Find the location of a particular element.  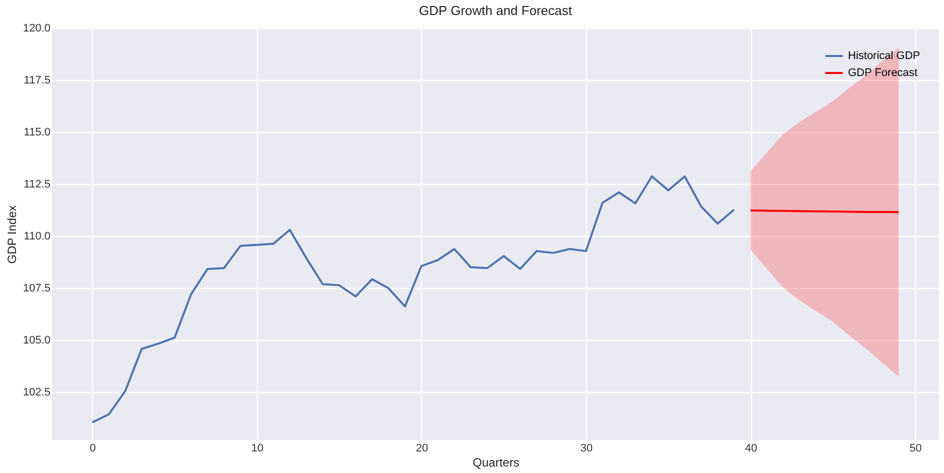

y-tick-label: 107.5 is located at coordinates (36, 288).